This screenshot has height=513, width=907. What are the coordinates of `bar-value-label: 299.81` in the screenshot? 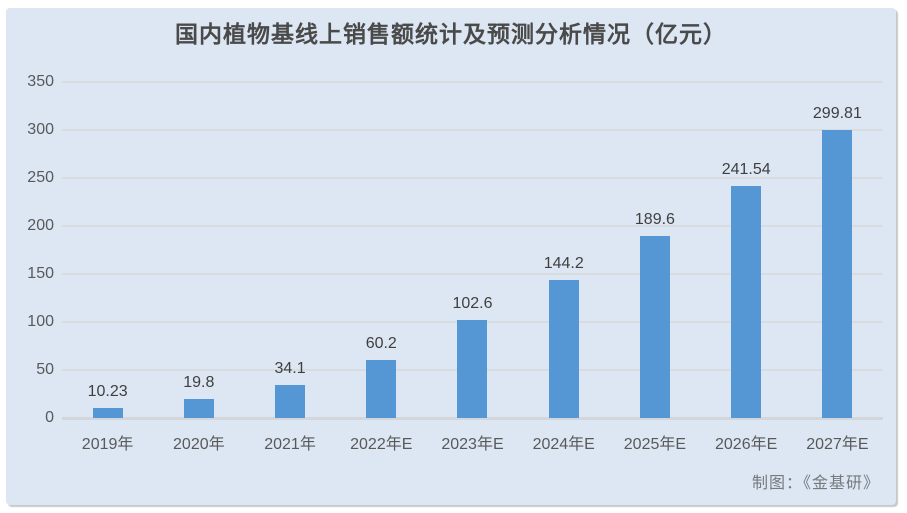 It's located at (837, 114).